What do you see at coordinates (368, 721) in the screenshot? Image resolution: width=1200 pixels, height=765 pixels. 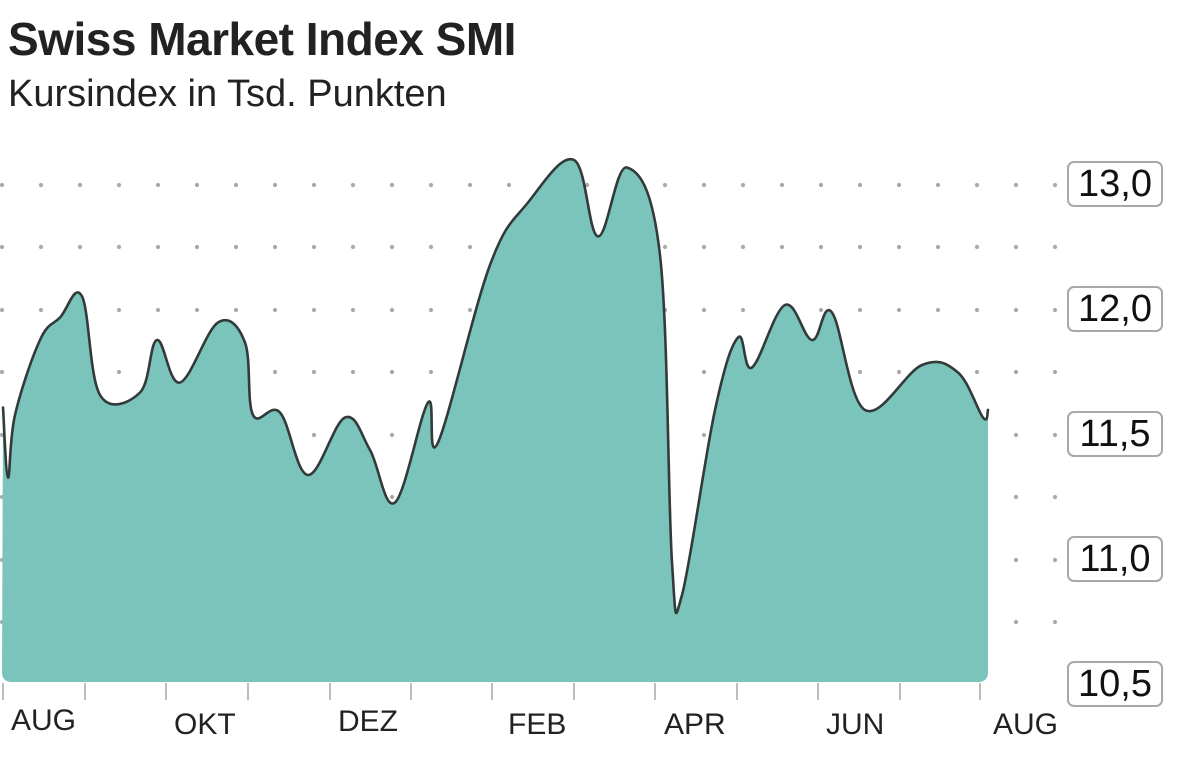 I see `x-axis-label-dez: DEZ` at bounding box center [368, 721].